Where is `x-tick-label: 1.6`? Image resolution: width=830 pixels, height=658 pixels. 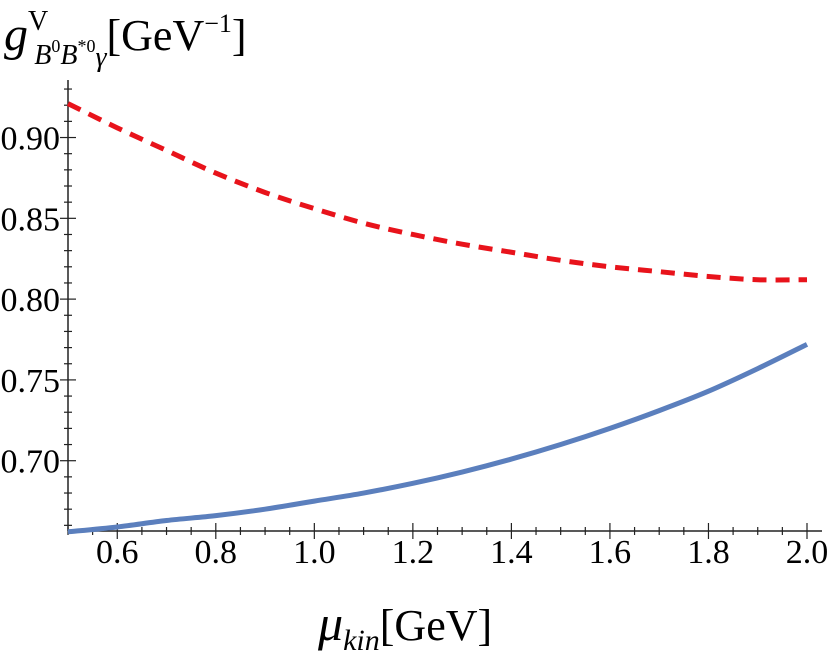
x-tick-label: 1.6 is located at coordinates (610, 552).